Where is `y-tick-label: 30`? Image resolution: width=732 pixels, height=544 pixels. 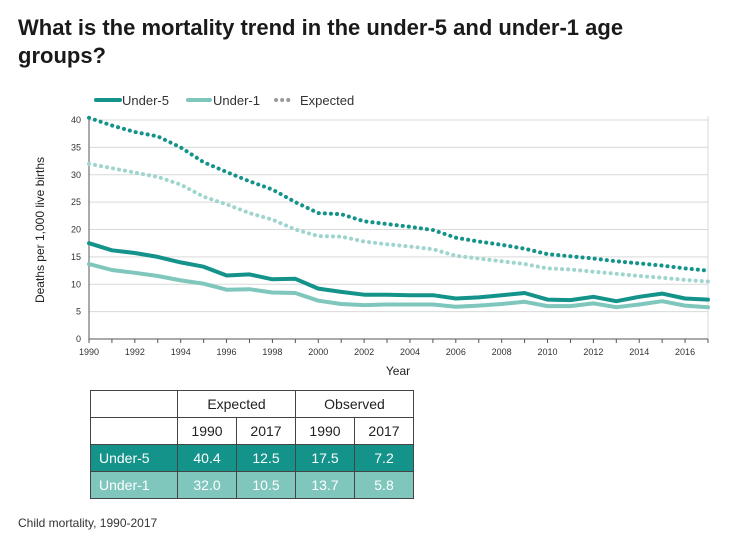
y-tick-label: 30 is located at coordinates (76, 175).